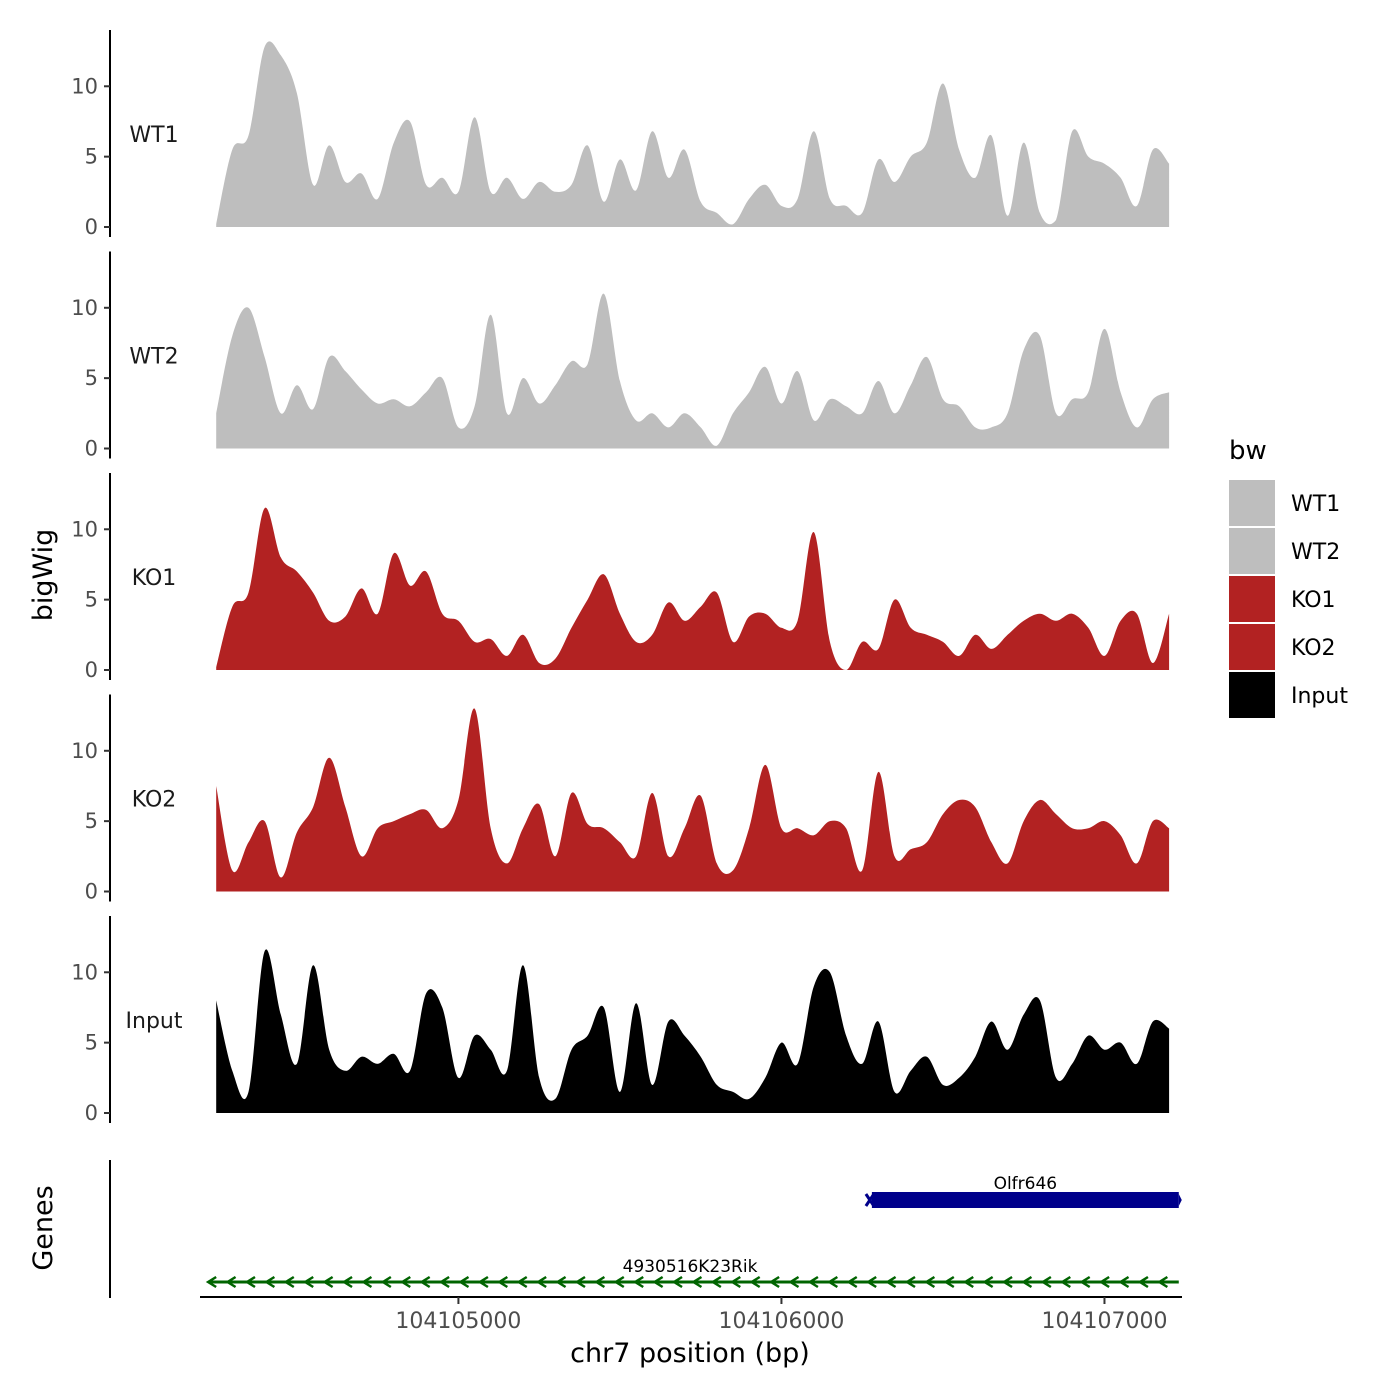  What do you see at coordinates (1282, 647) in the screenshot?
I see `legend-item-ko2: KO2` at bounding box center [1282, 647].